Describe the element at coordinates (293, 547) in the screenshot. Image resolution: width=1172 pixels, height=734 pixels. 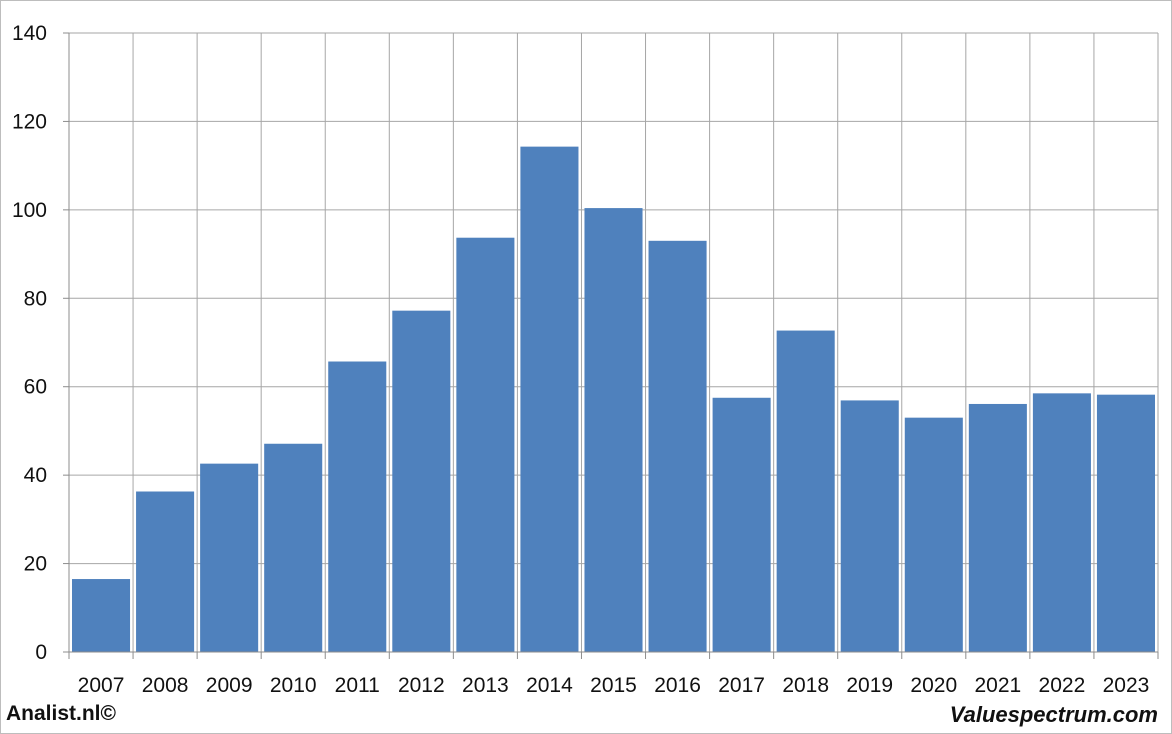
I see `bar-2010` at that location.